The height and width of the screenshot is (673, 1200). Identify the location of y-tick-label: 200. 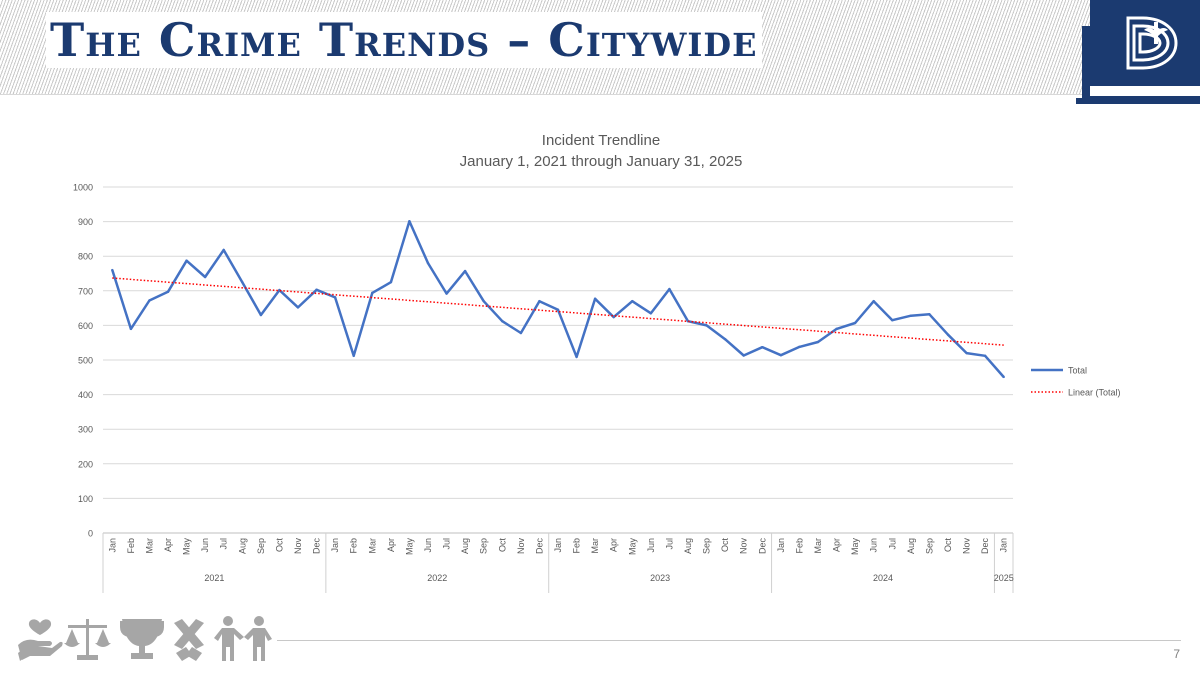
(85, 464).